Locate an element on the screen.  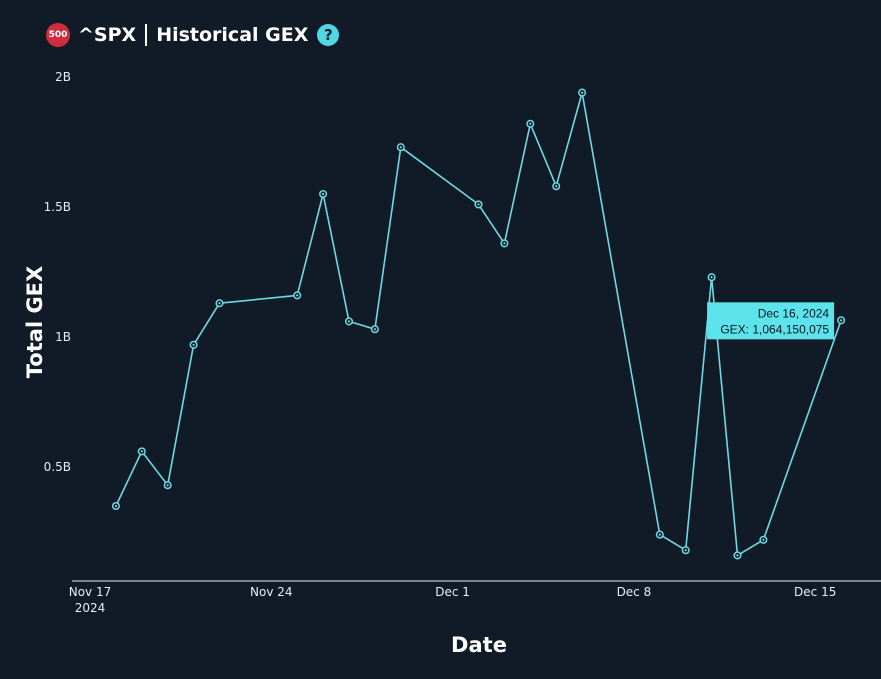
tooltip-box is located at coordinates (771, 321).